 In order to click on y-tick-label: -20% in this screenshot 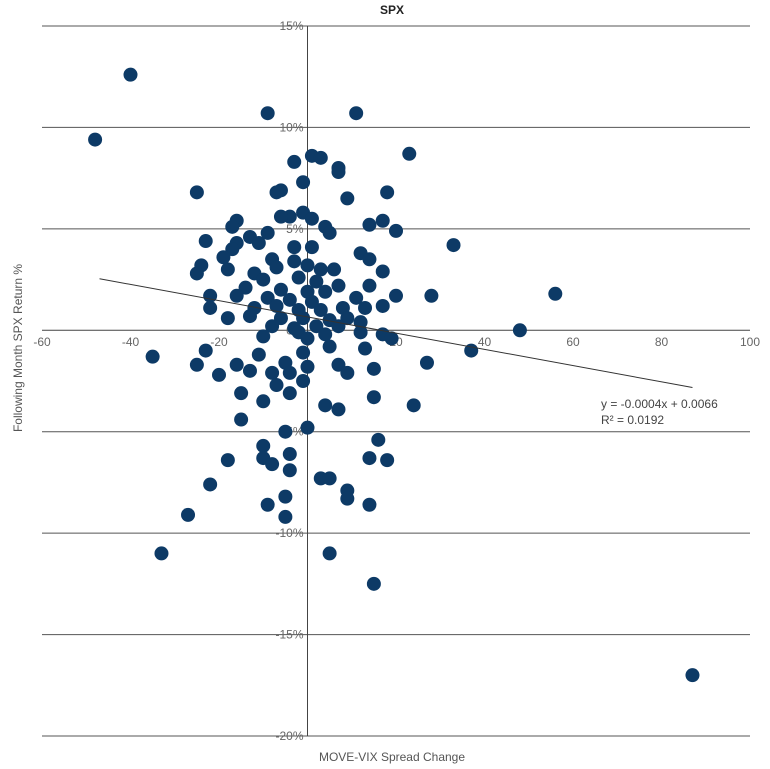, I will do `click(289, 736)`.